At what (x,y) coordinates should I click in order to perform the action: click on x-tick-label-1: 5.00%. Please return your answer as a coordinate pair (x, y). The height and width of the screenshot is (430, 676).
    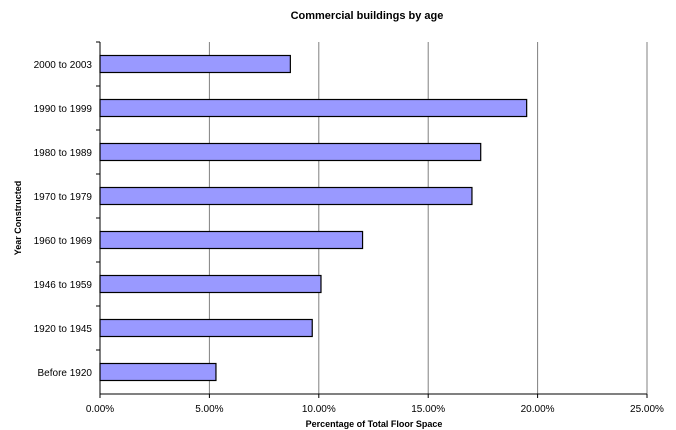
    Looking at the image, I should click on (209, 409).